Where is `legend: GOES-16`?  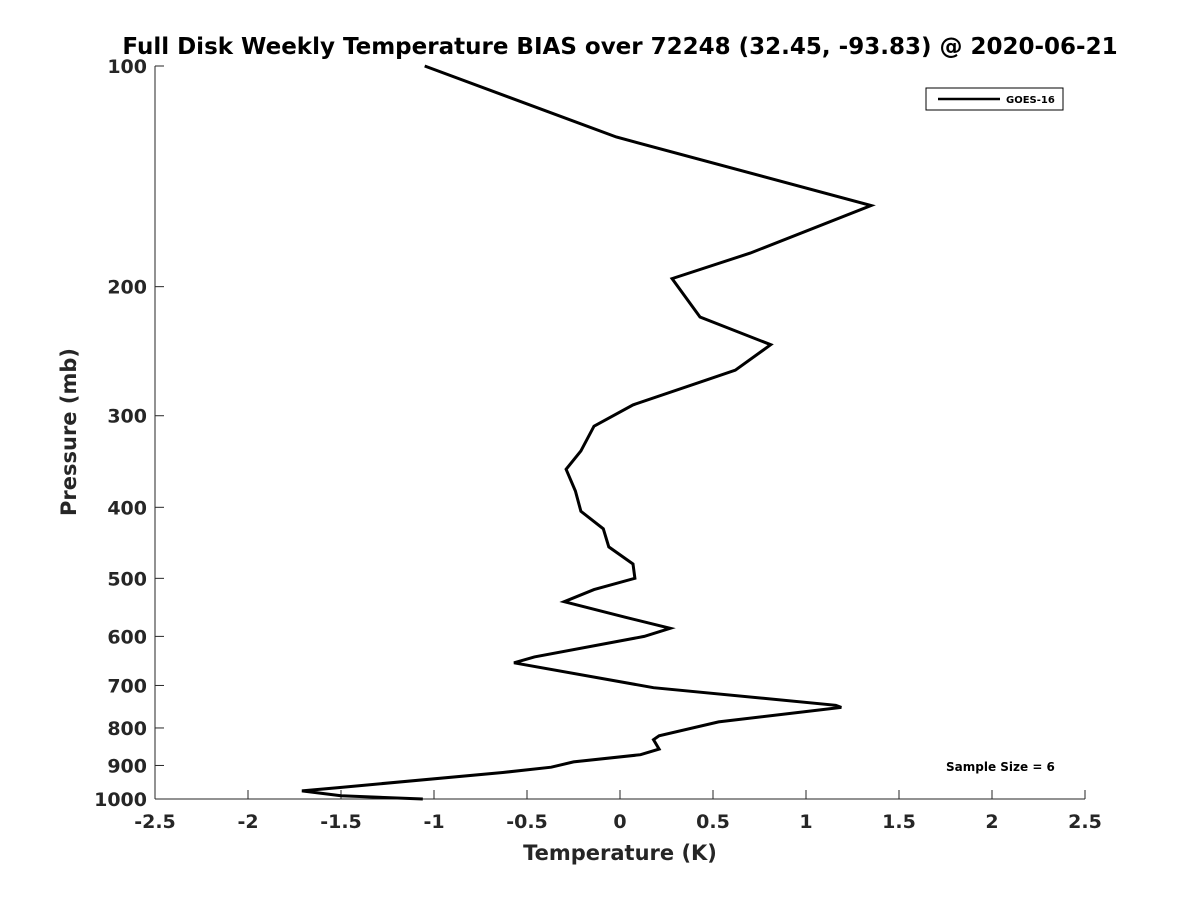
legend: GOES-16 is located at coordinates (994, 99).